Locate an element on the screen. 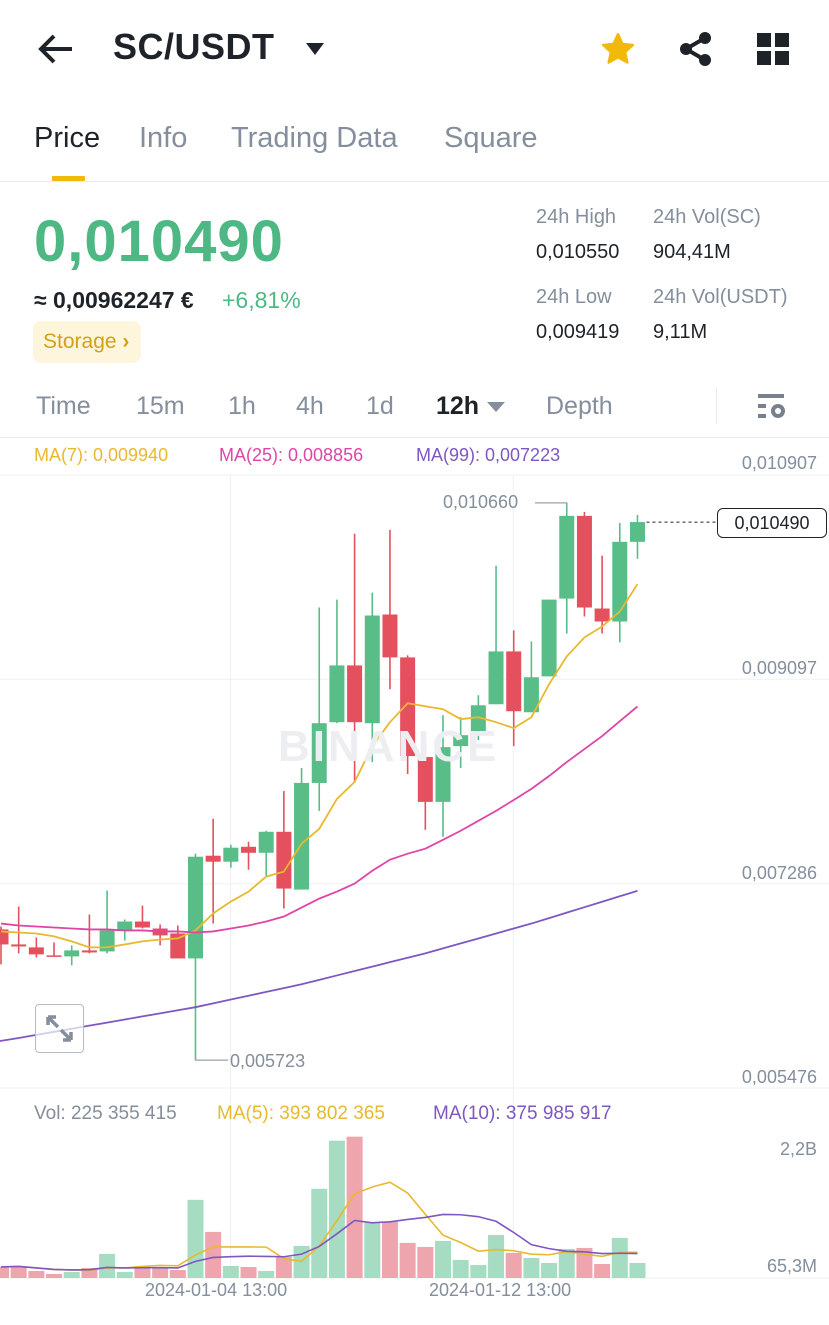 Image resolution: width=829 pixels, height=1325 pixels. volume-ma10-line is located at coordinates (319, 1242).